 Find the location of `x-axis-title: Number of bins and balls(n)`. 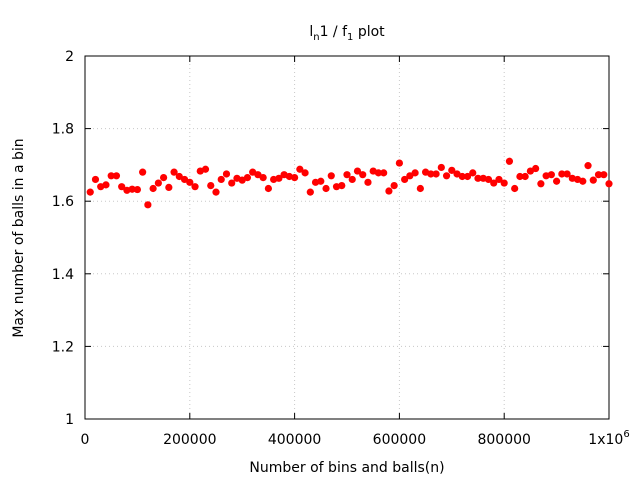

x-axis-title: Number of bins and balls(n) is located at coordinates (346, 468).